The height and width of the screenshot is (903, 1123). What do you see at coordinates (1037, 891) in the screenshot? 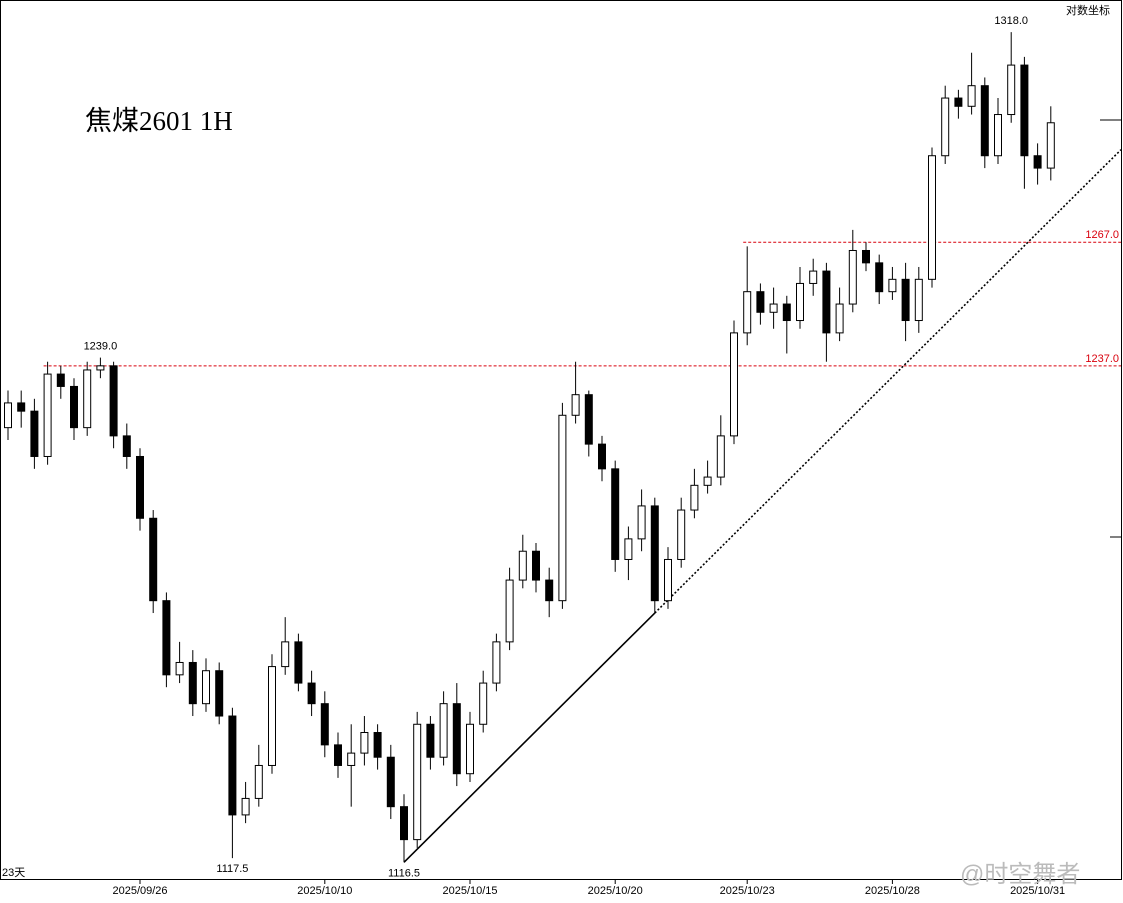
I see `x-tick-label: 2025/10/31` at bounding box center [1037, 891].